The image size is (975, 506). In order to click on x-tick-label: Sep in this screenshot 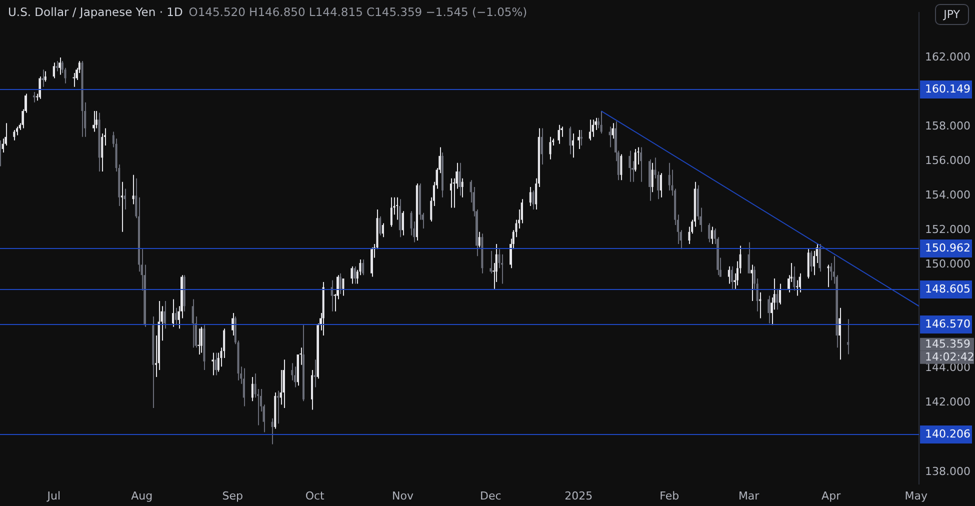, I will do `click(232, 495)`.